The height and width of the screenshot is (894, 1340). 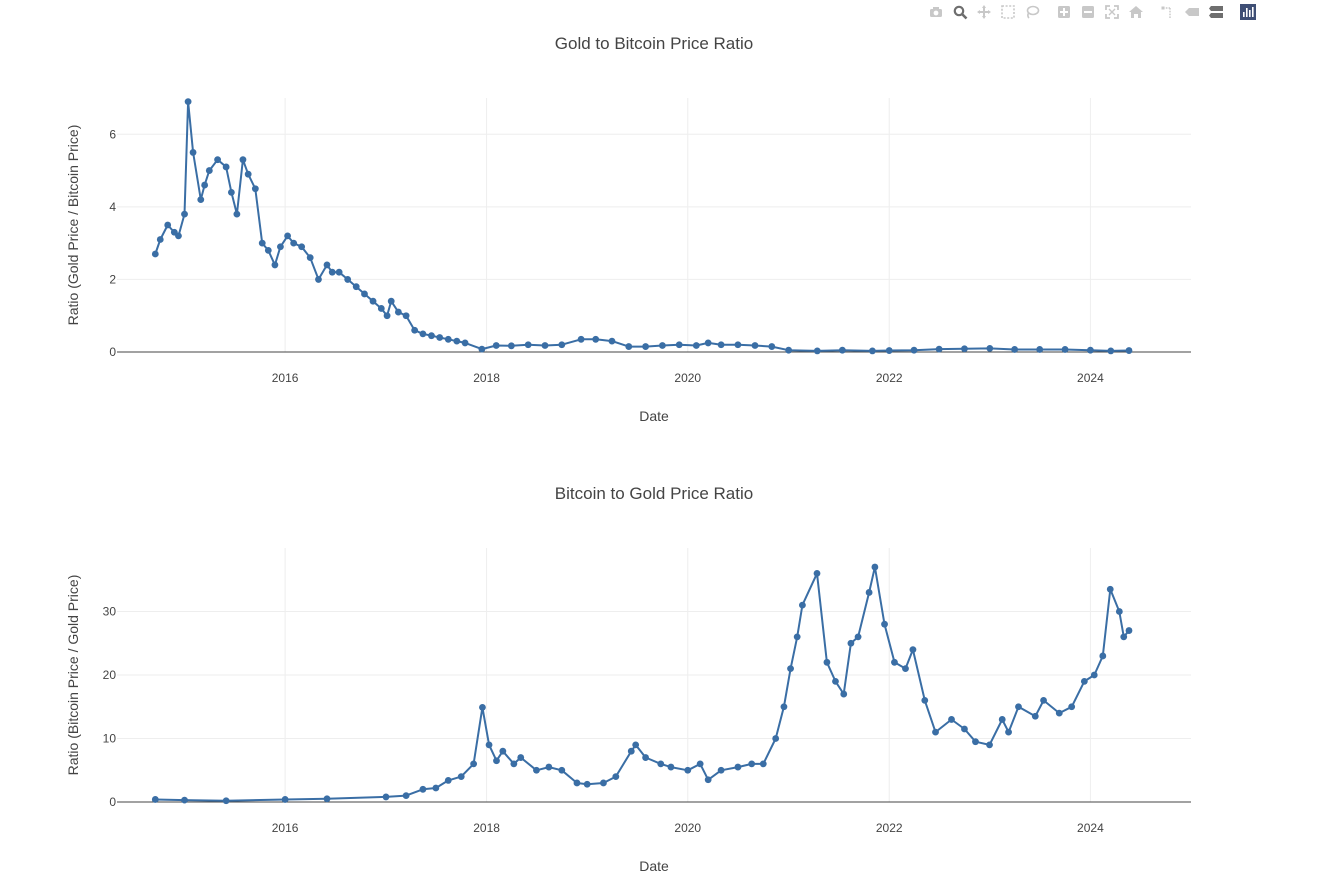 I want to click on lasso-select-button, so click(x=1032, y=12).